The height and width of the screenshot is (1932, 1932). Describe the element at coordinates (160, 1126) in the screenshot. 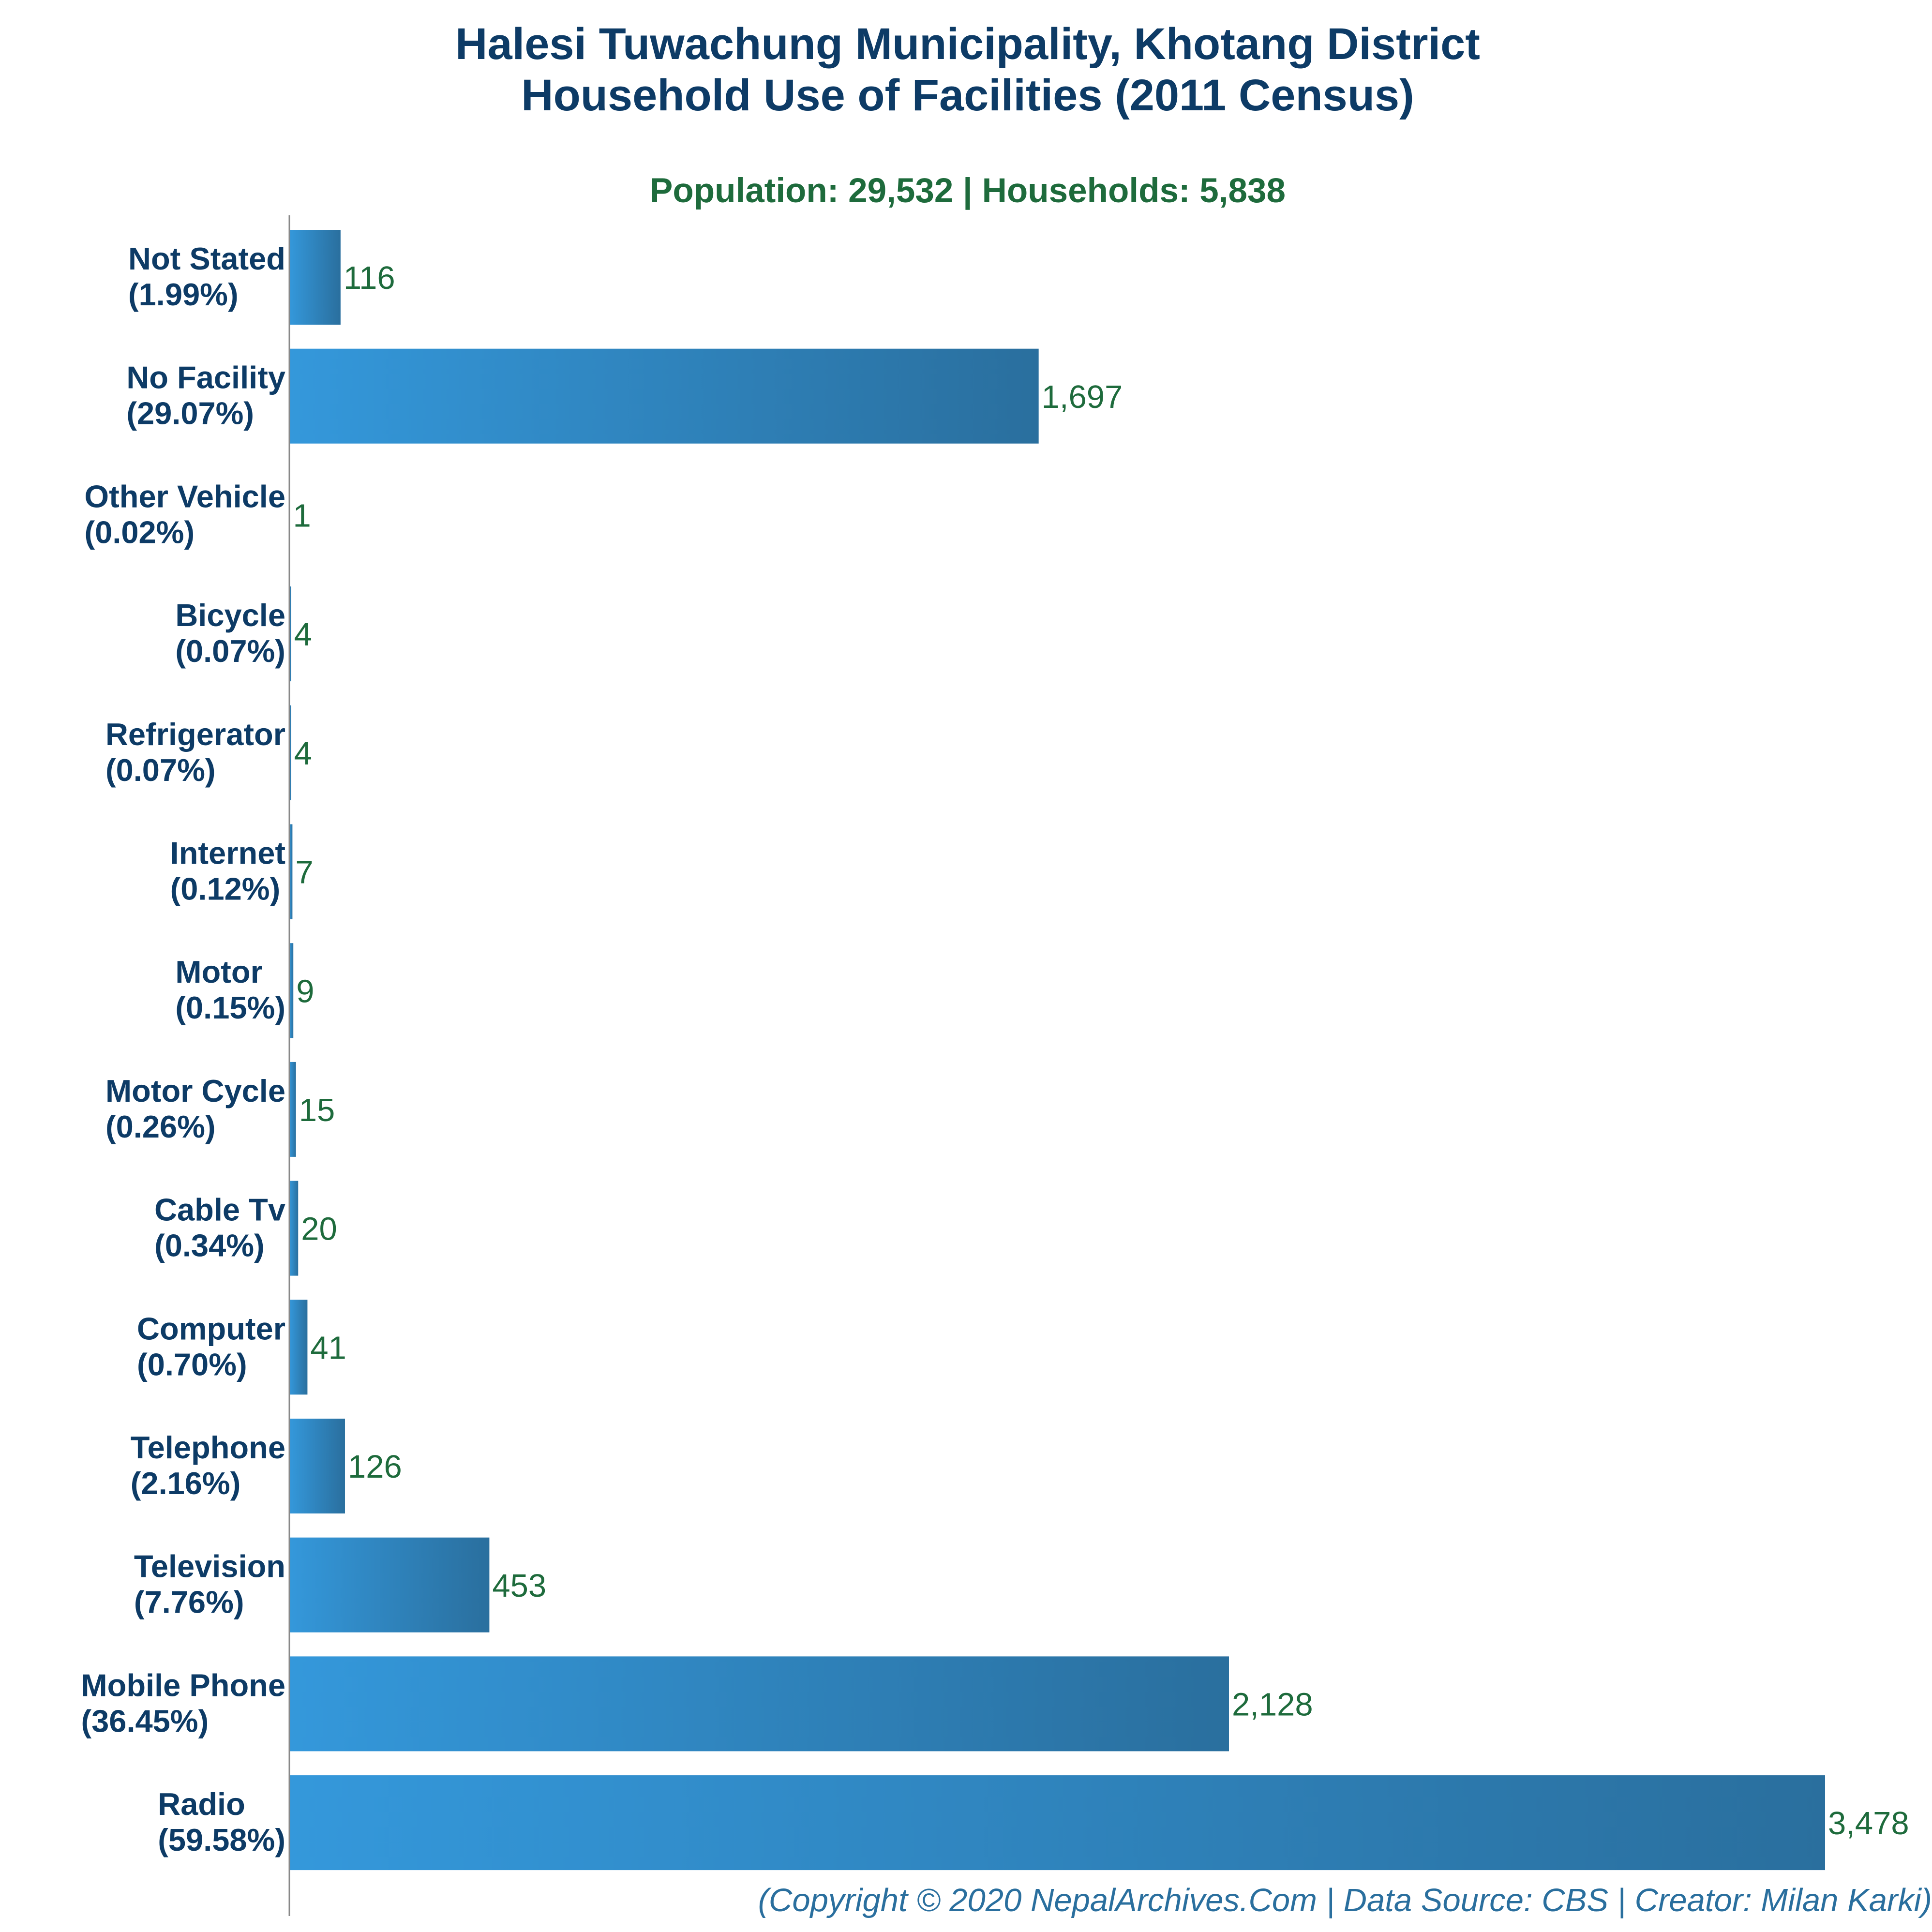

I see `category-percent: (0.26%)` at that location.